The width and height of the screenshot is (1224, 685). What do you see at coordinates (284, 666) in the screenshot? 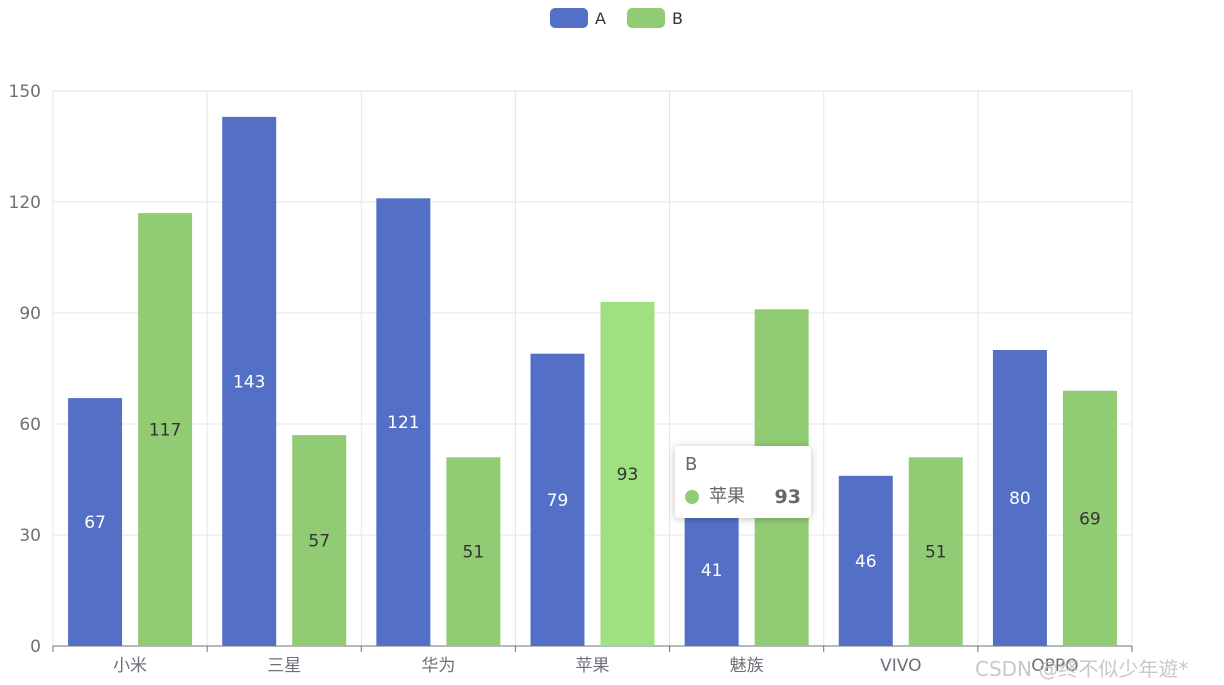
I see `x-tick-label: 三星` at bounding box center [284, 666].